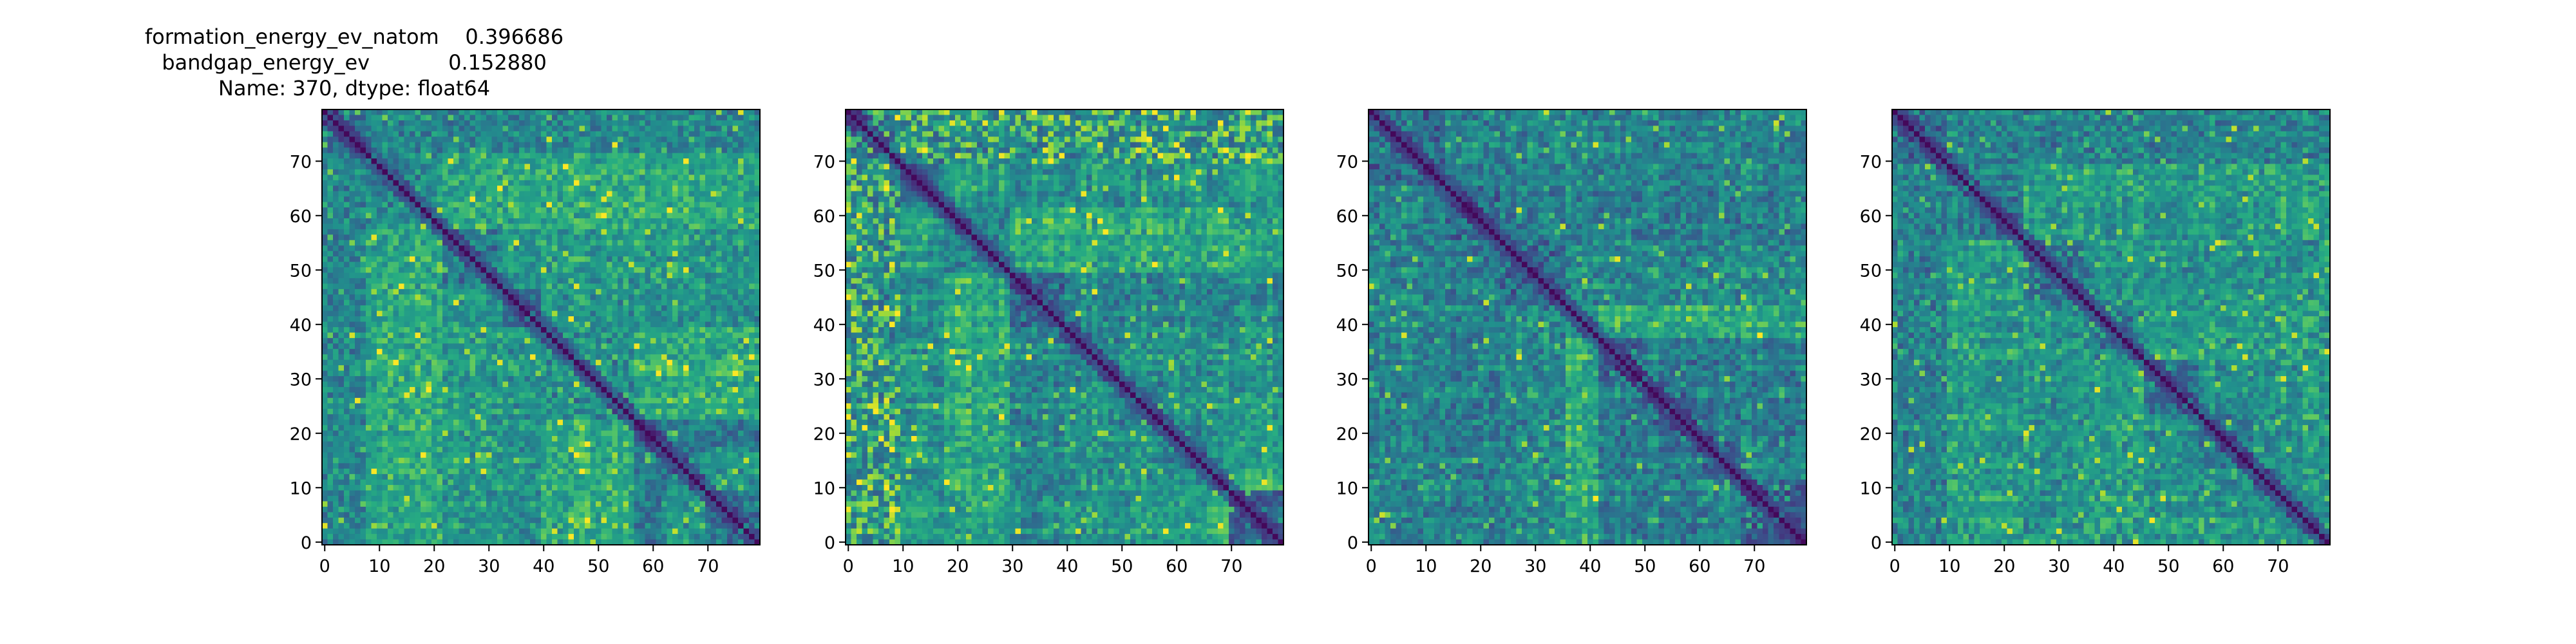 This screenshot has width=2576, height=644. Describe the element at coordinates (525, 342) in the screenshot. I see `heatmap-panel-1: 0 10 20 30 40 50 60 70010203040506070` at that location.